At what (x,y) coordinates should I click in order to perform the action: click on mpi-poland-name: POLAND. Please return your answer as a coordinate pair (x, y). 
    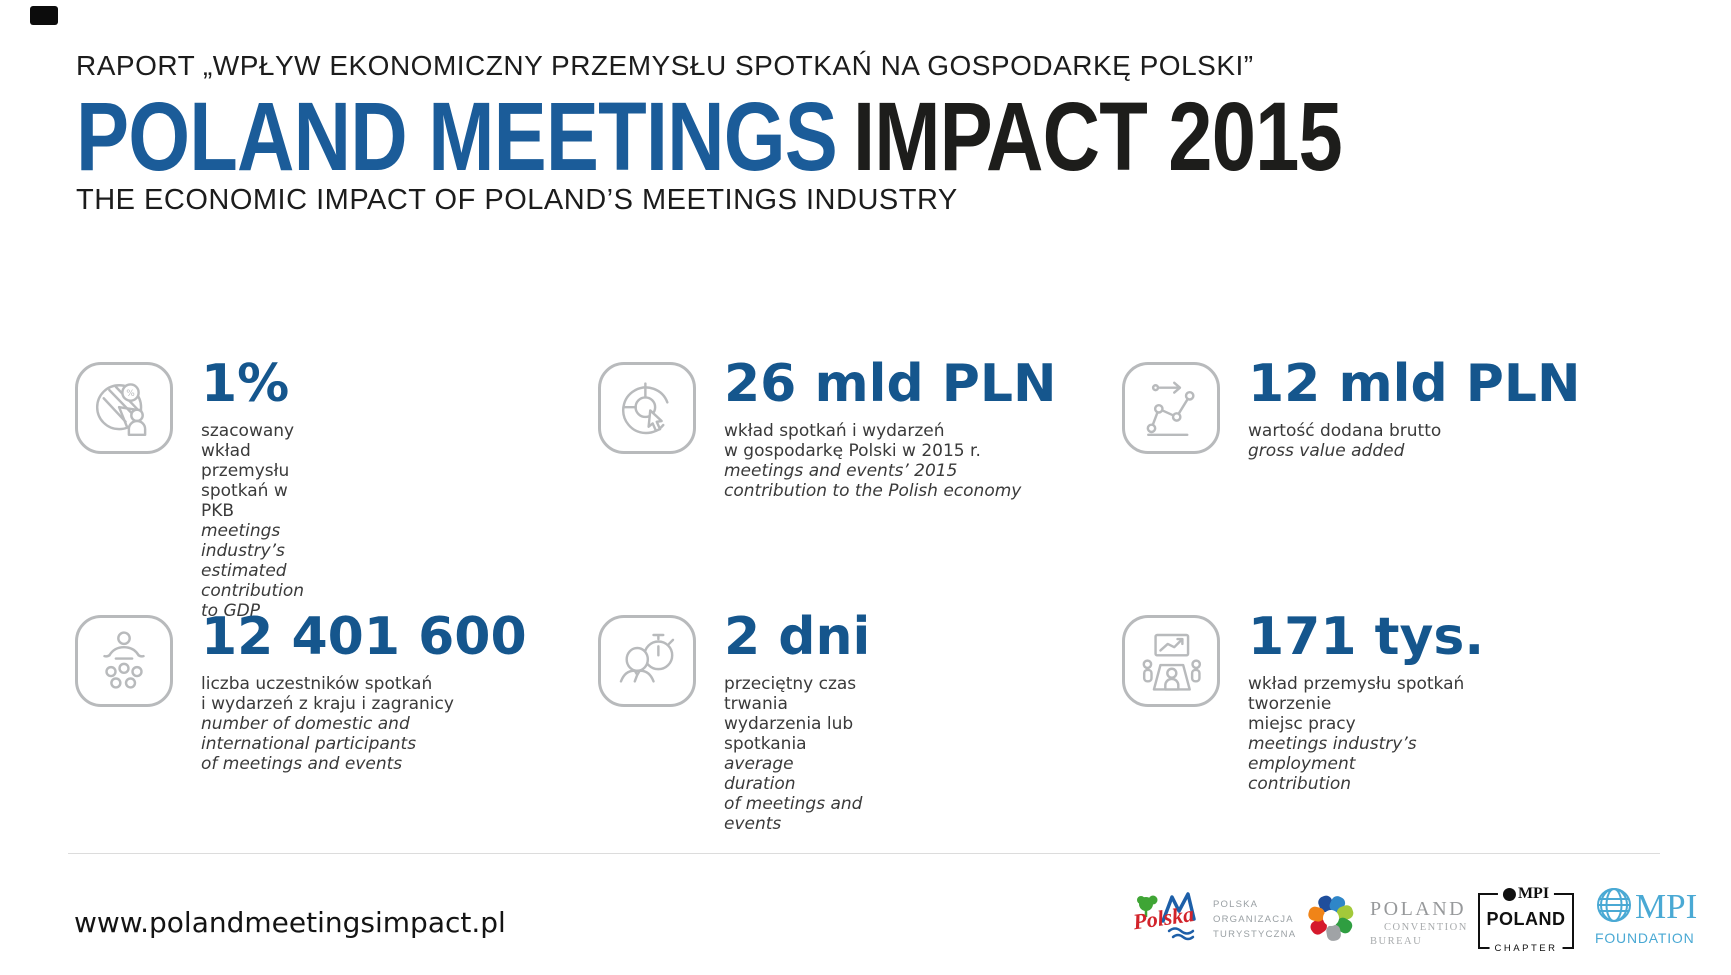
    Looking at the image, I should click on (1526, 919).